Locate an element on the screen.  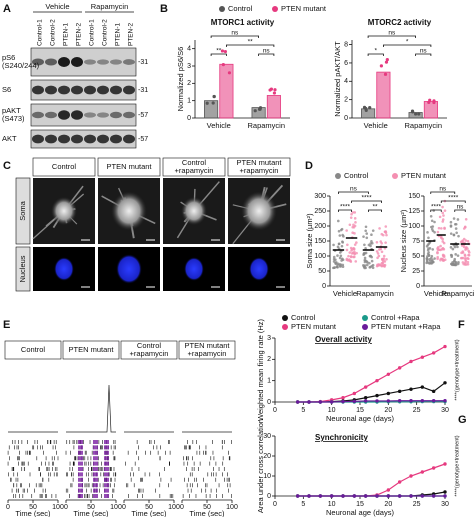
y-axis-label: Normalized pS6/S6 is located at coordinates (180, 79).